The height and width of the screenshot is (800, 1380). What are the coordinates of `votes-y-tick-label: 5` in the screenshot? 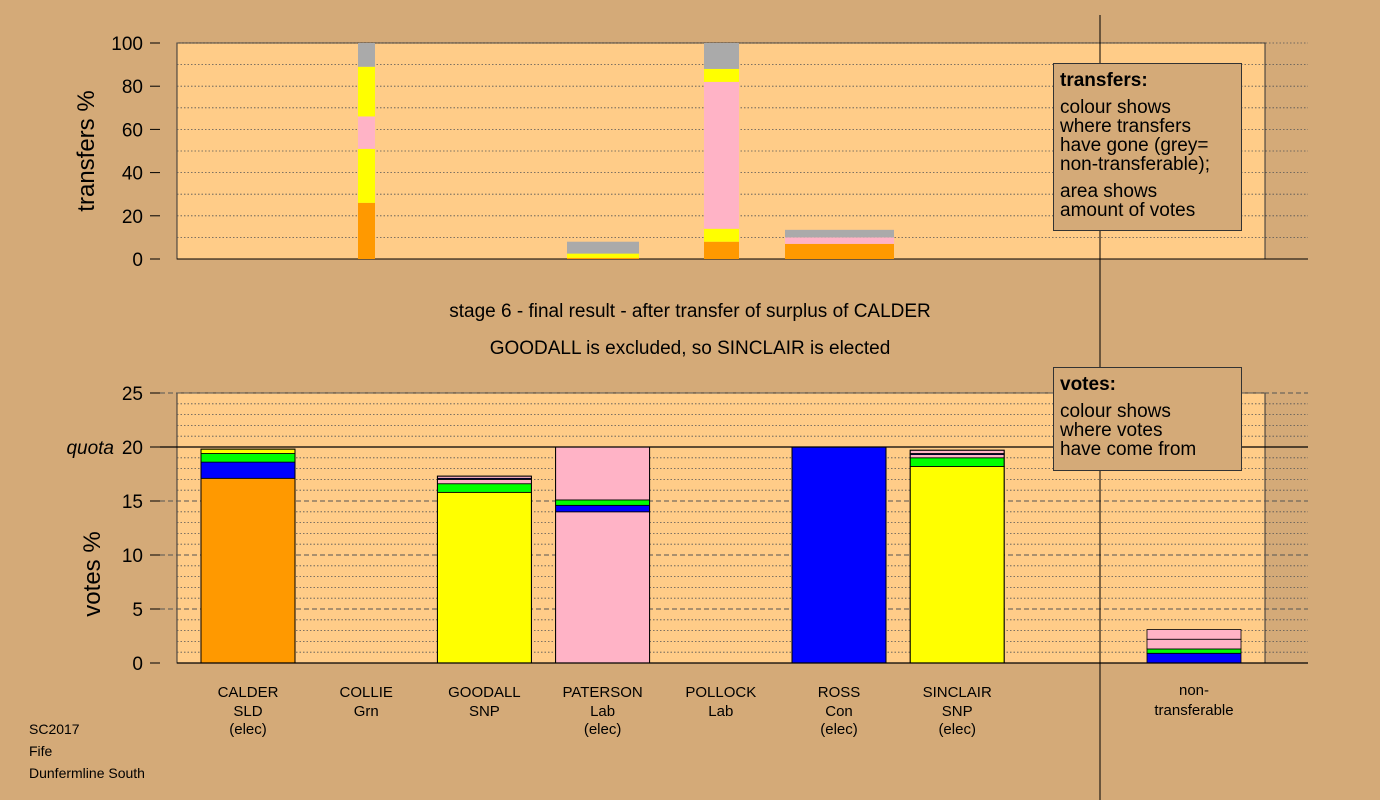 It's located at (137, 610).